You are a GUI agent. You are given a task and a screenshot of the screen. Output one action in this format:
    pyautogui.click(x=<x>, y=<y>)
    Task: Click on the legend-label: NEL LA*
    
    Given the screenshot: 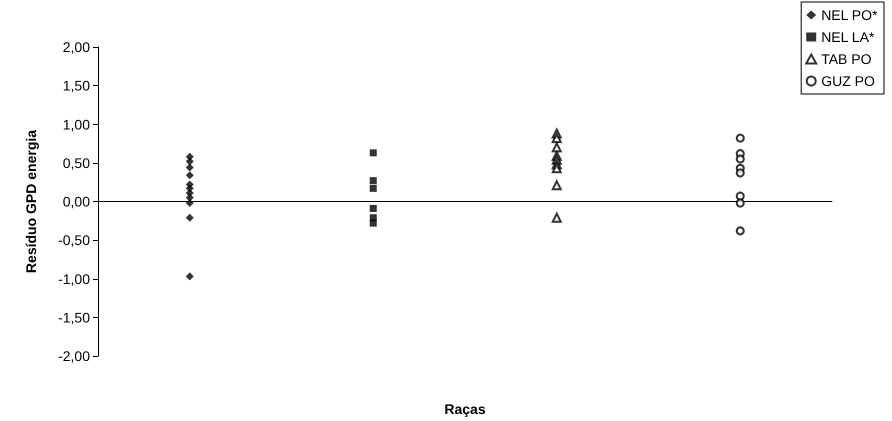 What is the action you would take?
    pyautogui.click(x=848, y=37)
    